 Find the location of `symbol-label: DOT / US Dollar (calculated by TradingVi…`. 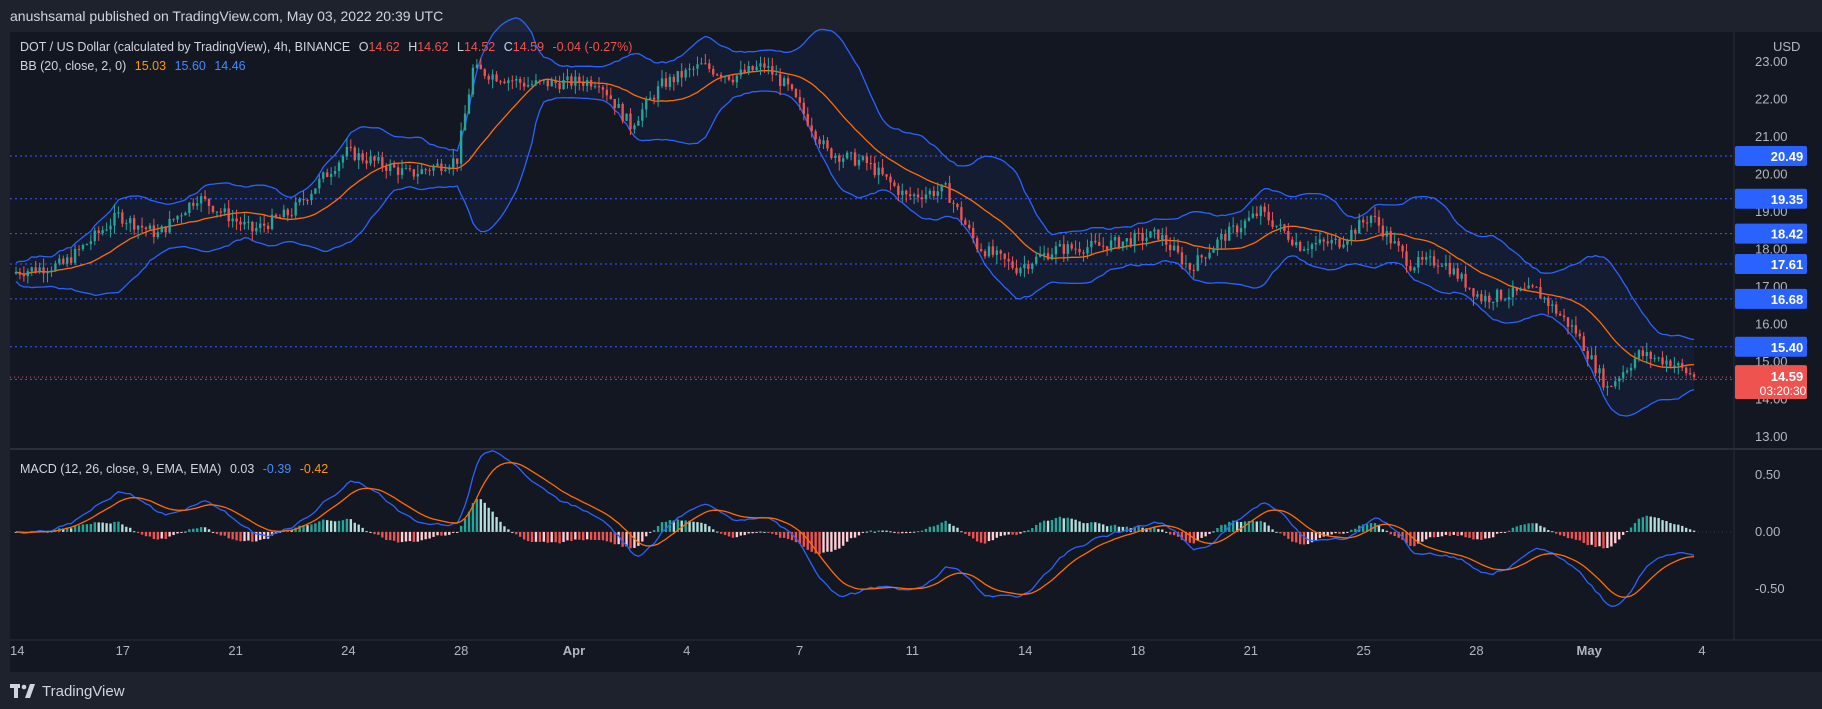

symbol-label: DOT / US Dollar (calculated by TradingVi… is located at coordinates (185, 47).